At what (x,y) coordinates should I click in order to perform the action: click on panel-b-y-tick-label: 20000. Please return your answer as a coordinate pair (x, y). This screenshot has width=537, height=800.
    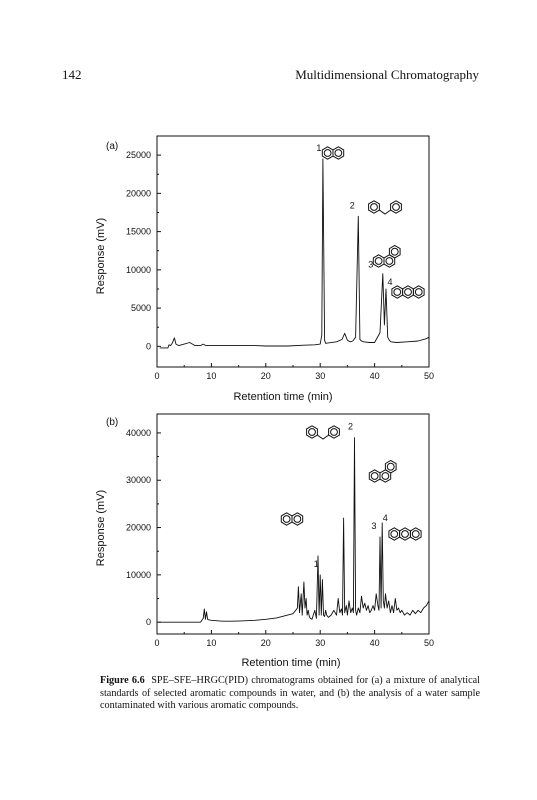
    Looking at the image, I should click on (138, 528).